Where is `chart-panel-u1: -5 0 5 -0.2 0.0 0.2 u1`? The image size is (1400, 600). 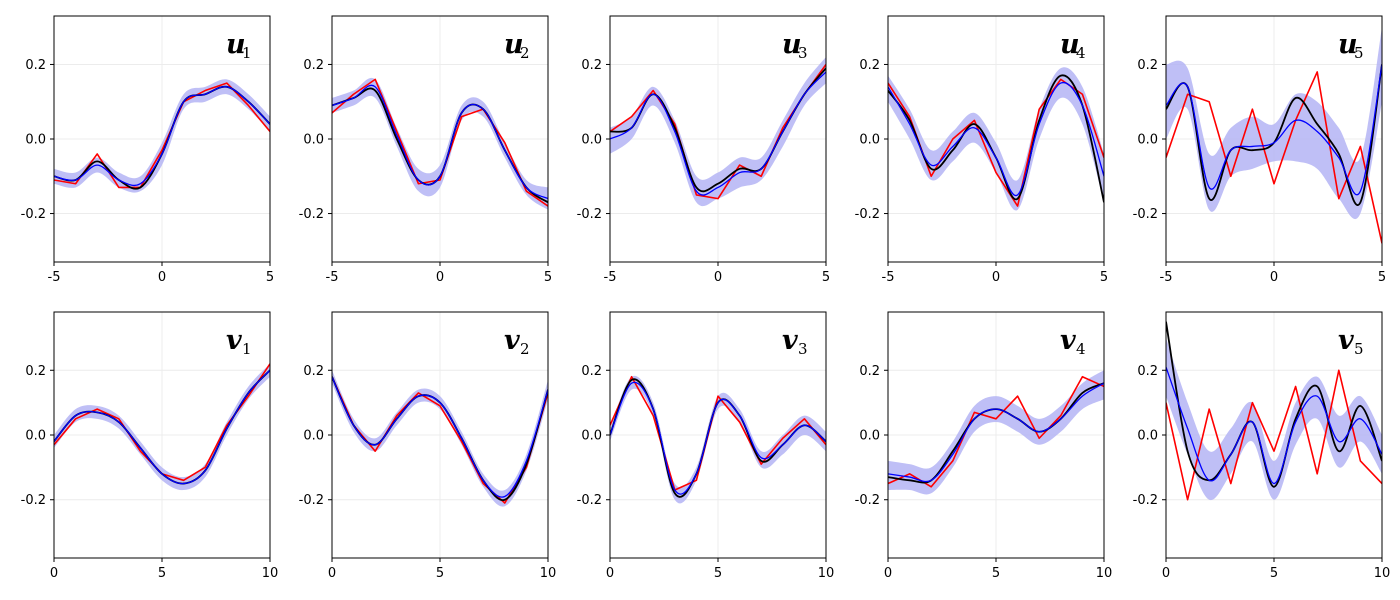
chart-panel-u1: -5 0 5 -0.2 0.0 0.2 u1 is located at coordinates (147, 150).